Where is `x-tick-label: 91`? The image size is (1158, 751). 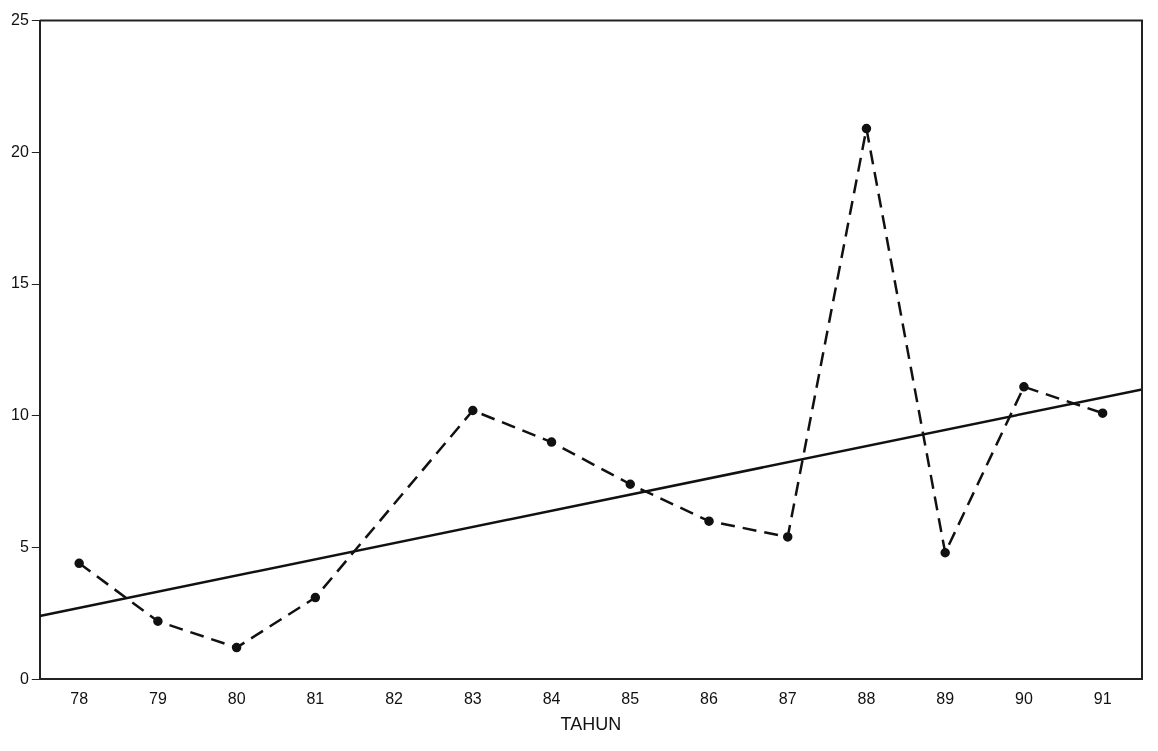
x-tick-label: 91 is located at coordinates (1102, 699).